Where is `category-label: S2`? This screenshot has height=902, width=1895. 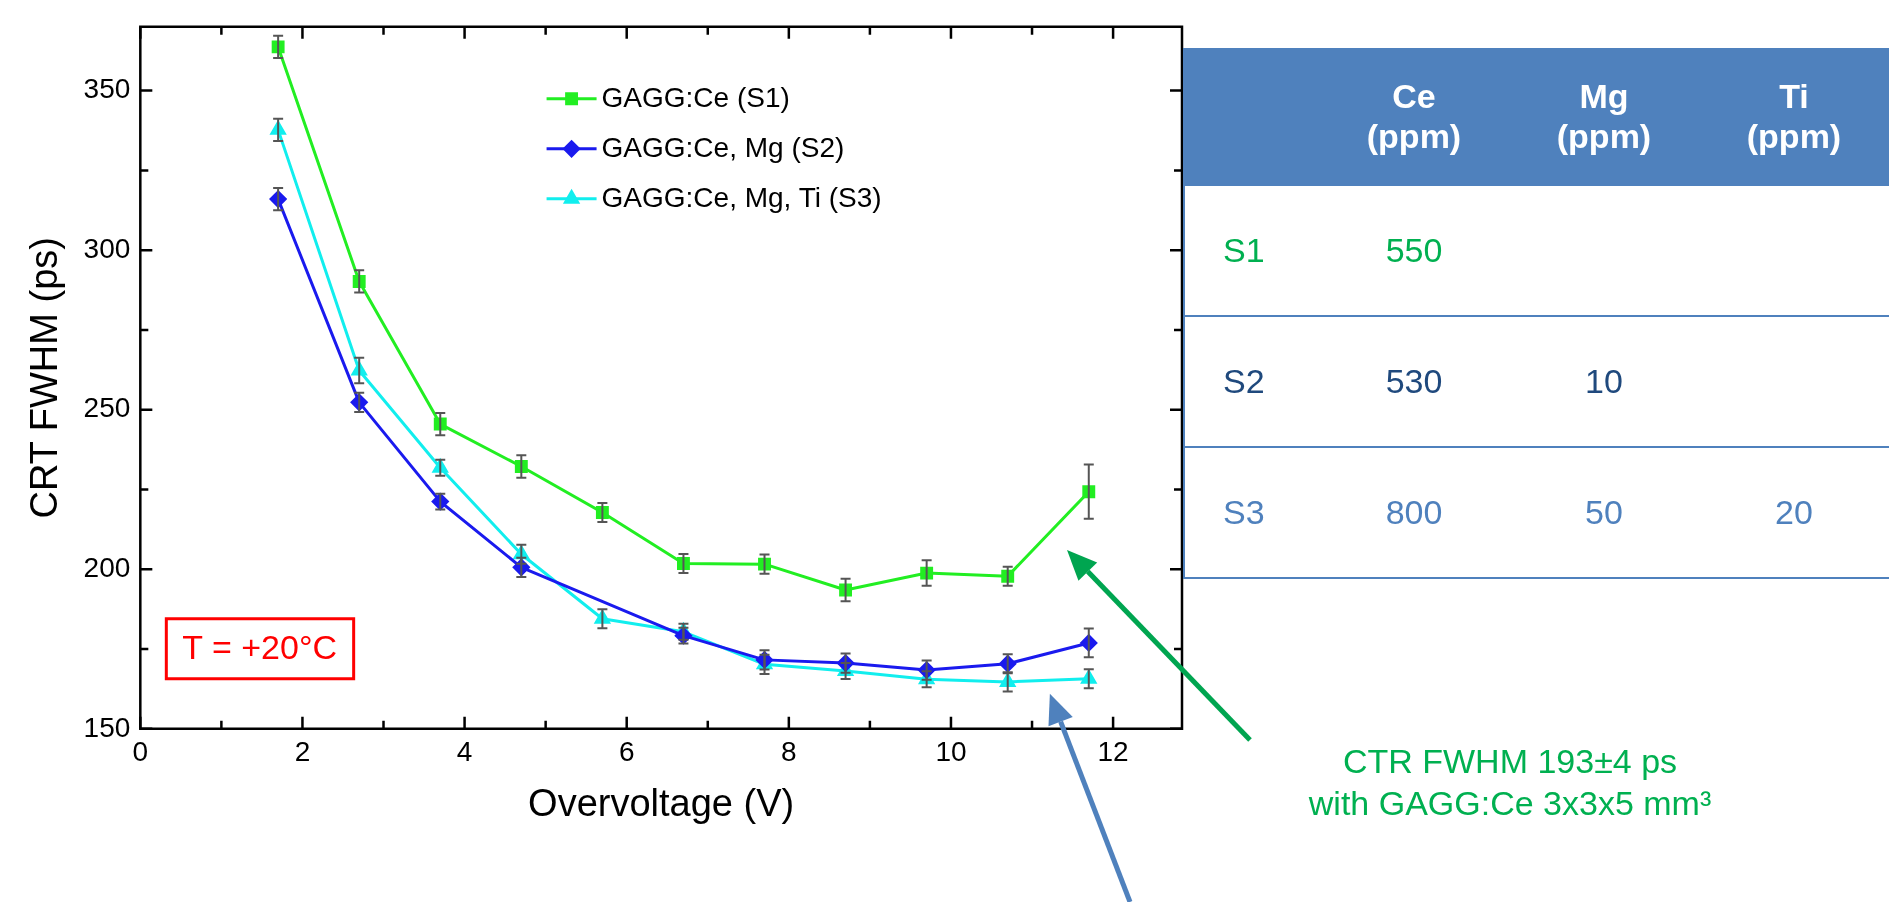
category-label: S2 is located at coordinates (1244, 381).